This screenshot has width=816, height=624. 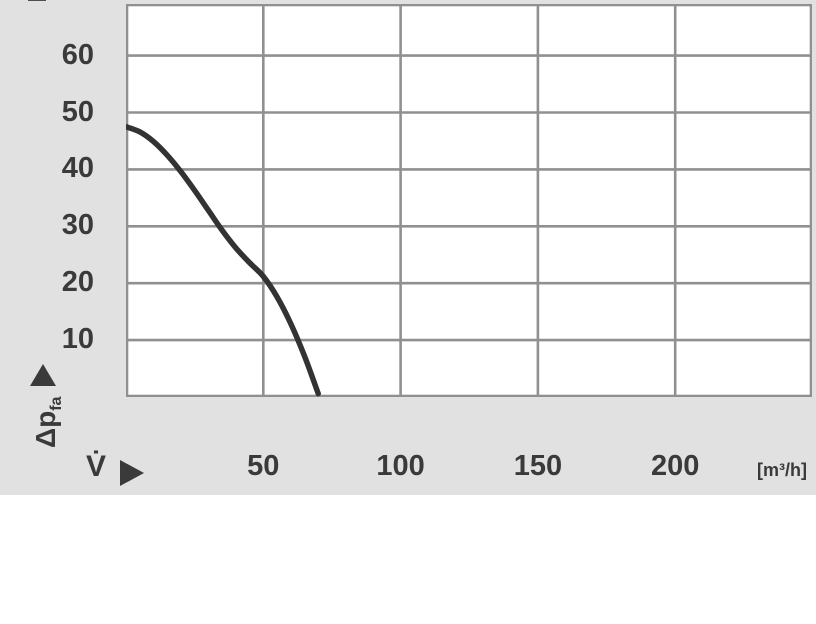 I want to click on x-axis-unit-label: [m³/h], so click(x=782, y=470).